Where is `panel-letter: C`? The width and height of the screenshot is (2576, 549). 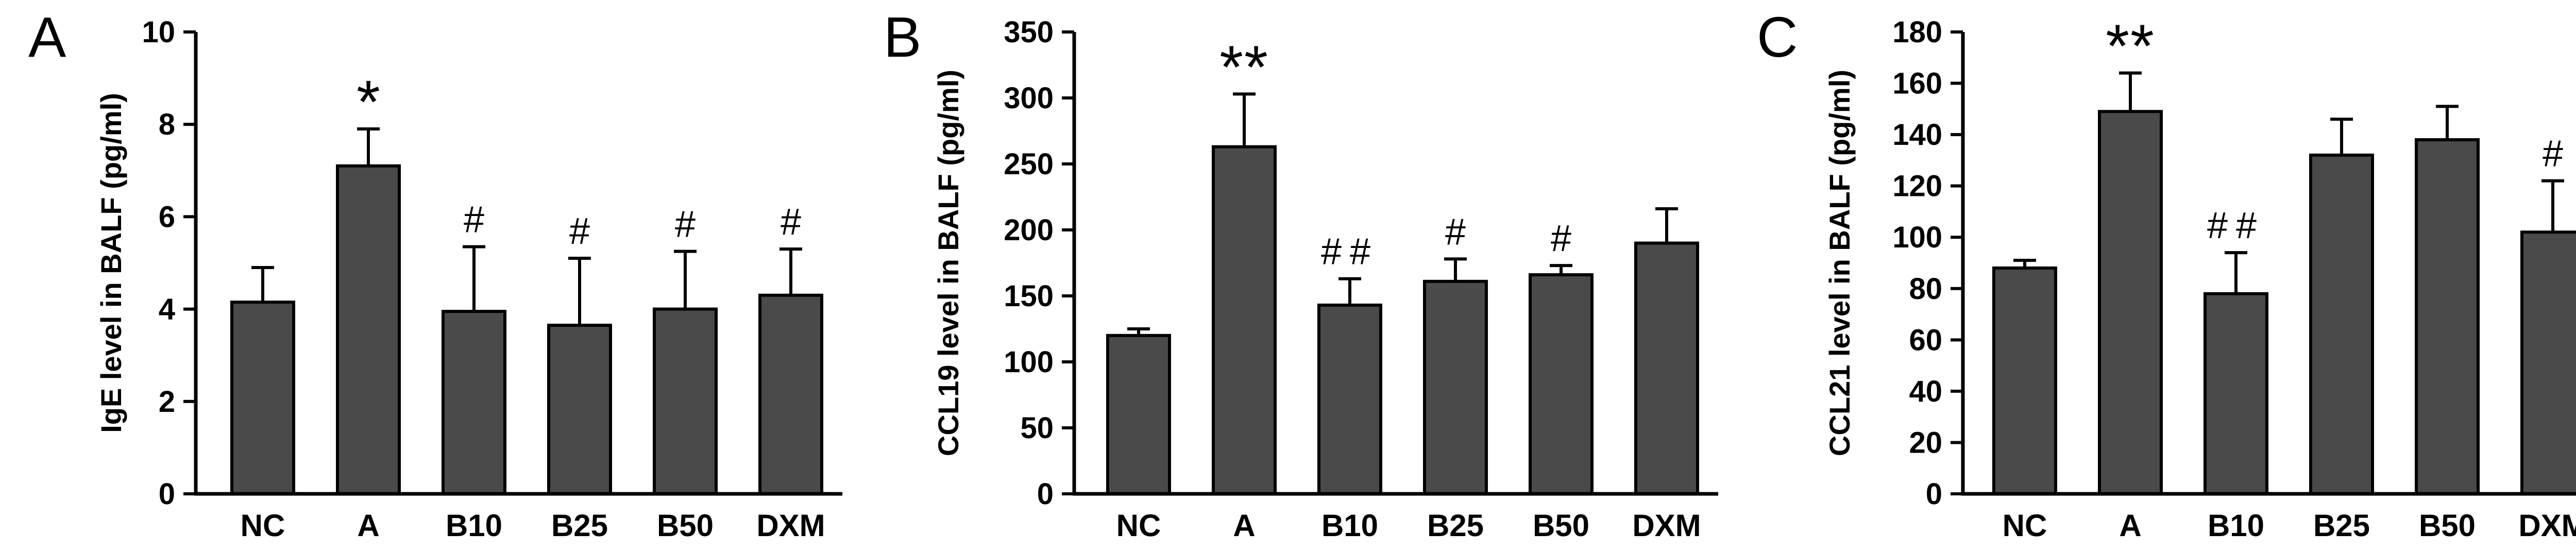
panel-letter: C is located at coordinates (1777, 37).